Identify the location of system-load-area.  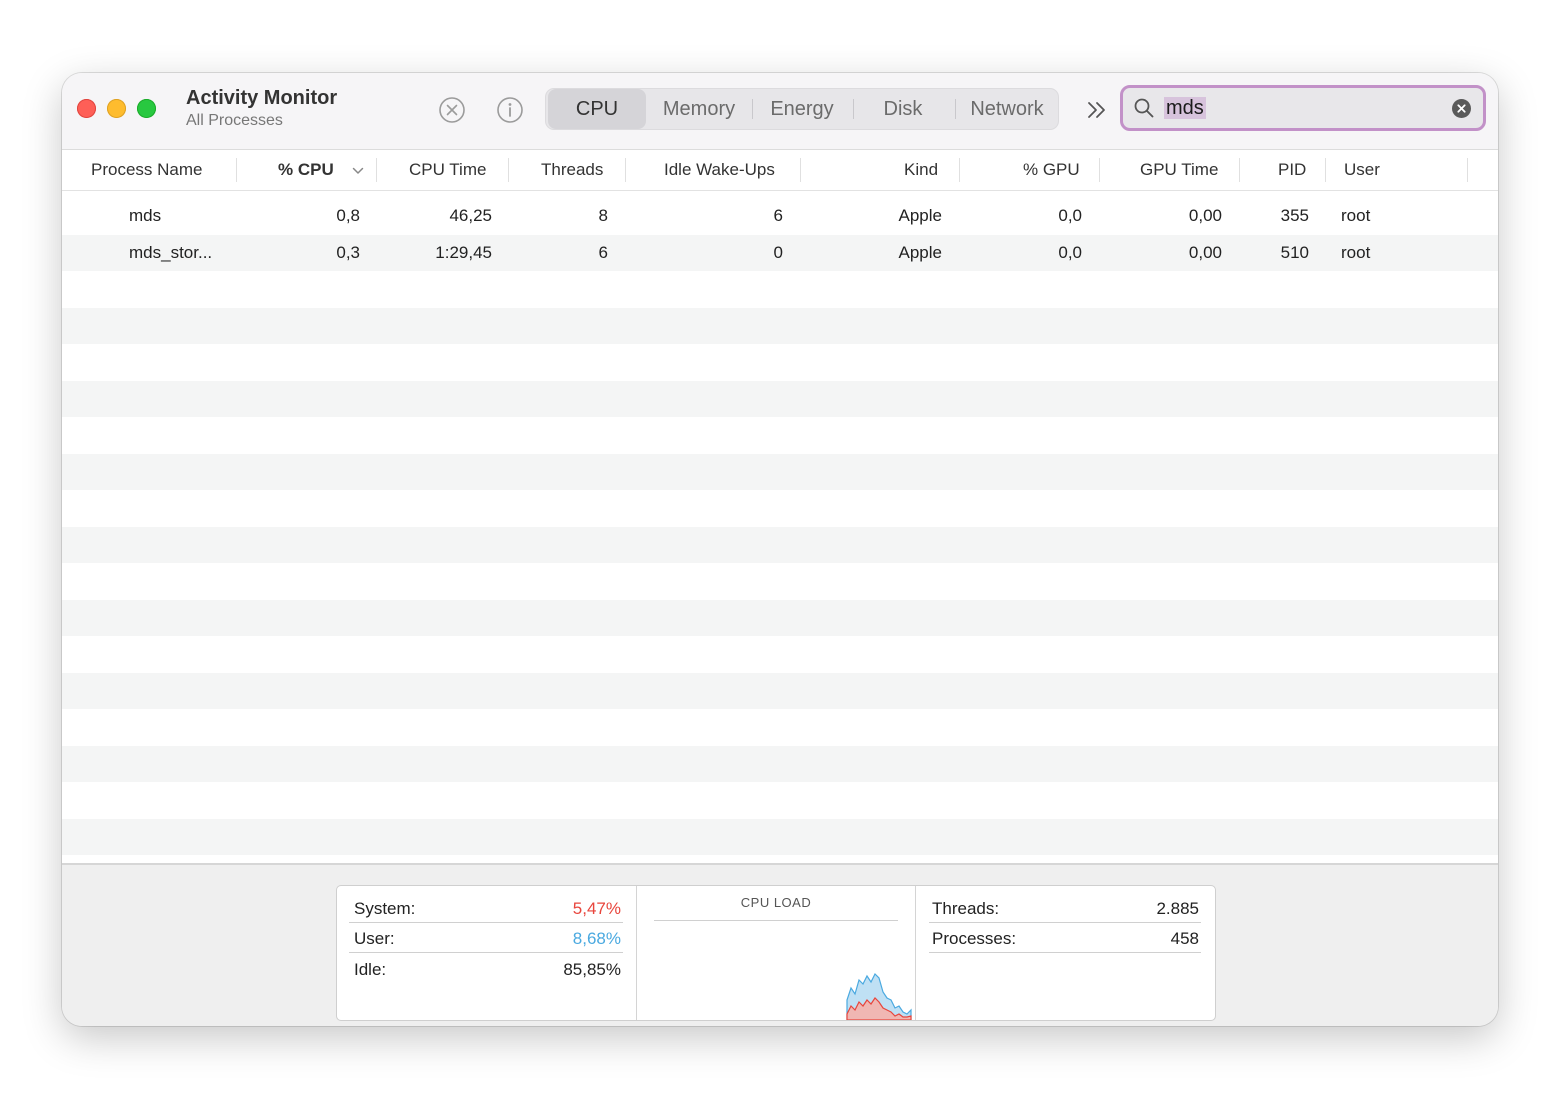
(879, 1008).